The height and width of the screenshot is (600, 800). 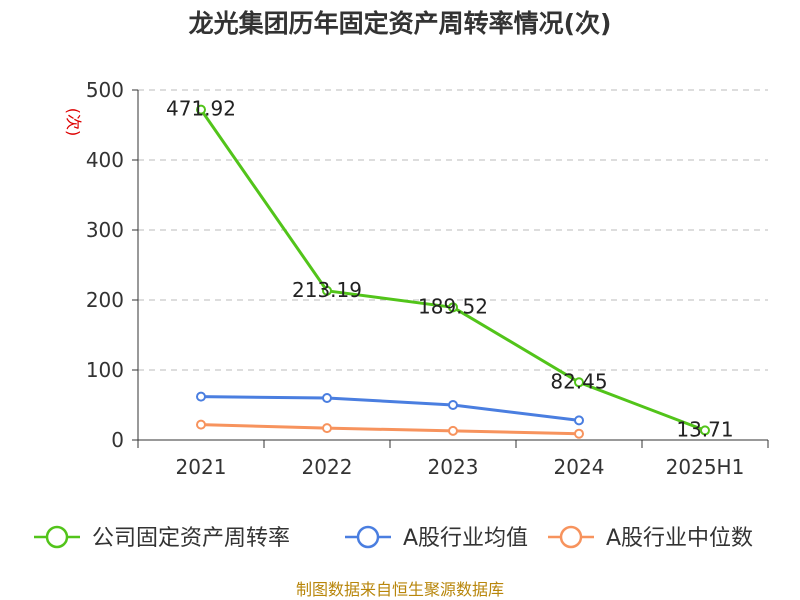 I want to click on y-tick-label: 0, so click(x=117, y=440).